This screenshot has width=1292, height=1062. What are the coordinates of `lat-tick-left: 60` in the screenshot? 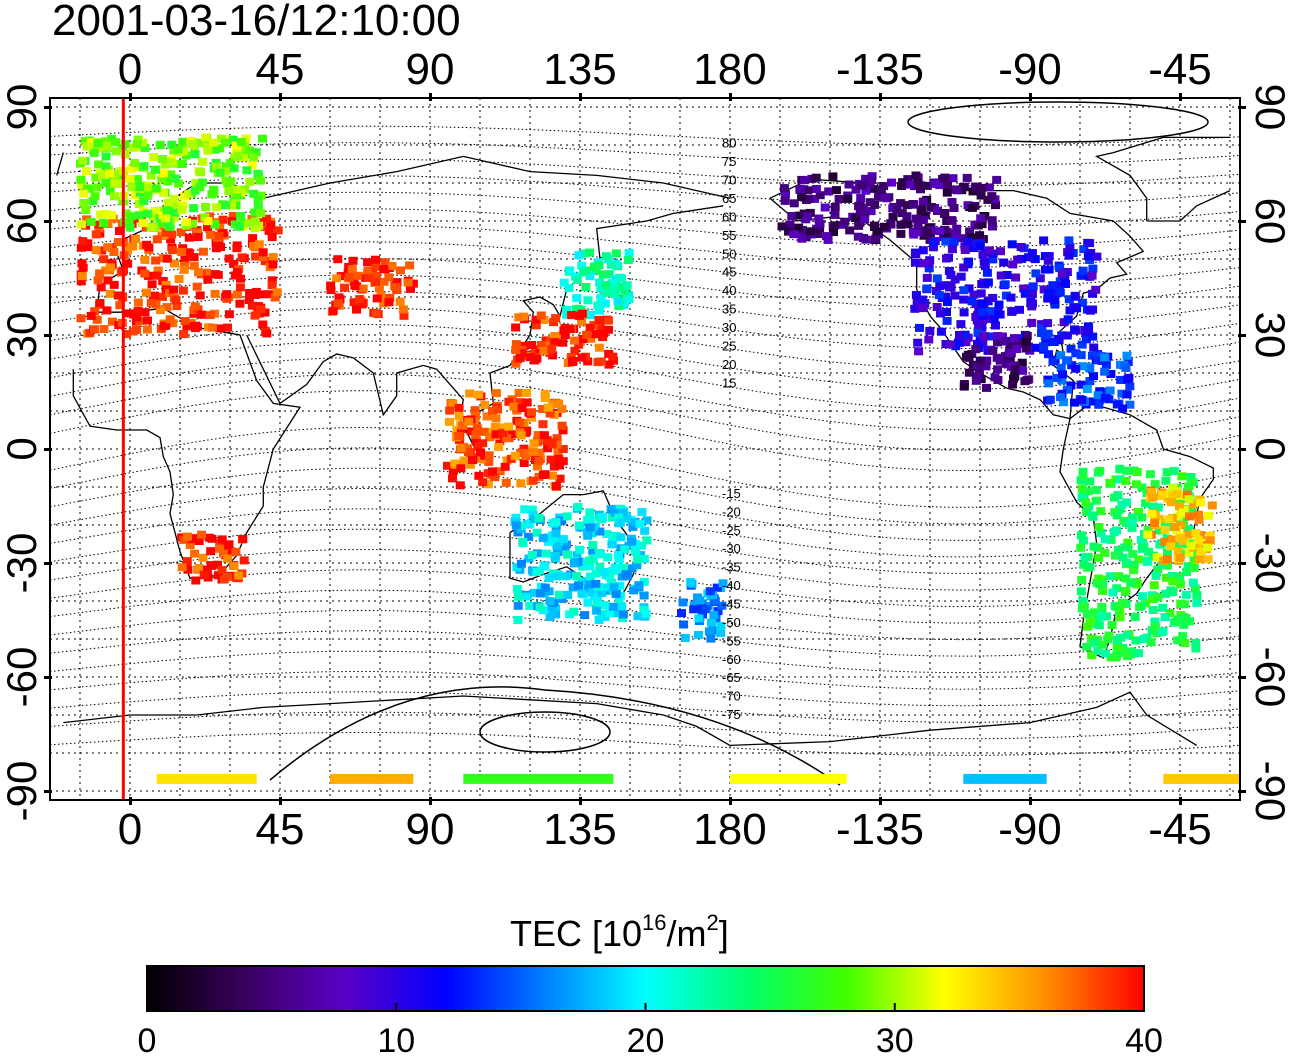 It's located at (22, 221).